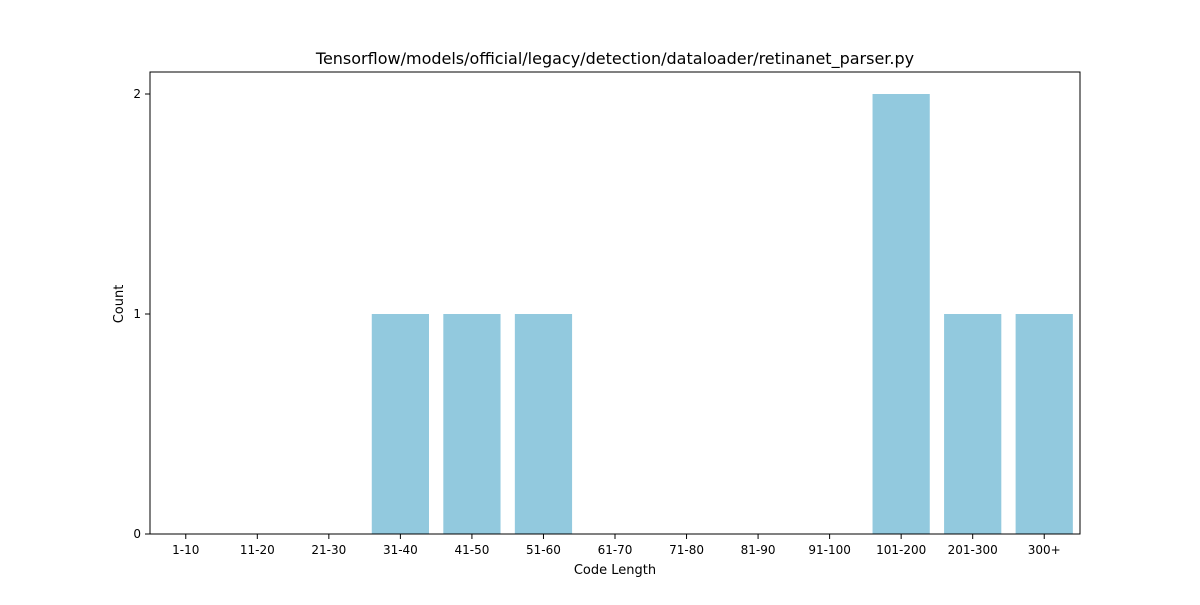 The image size is (1200, 605). Describe the element at coordinates (137, 534) in the screenshot. I see `y-tick-label: 0` at that location.